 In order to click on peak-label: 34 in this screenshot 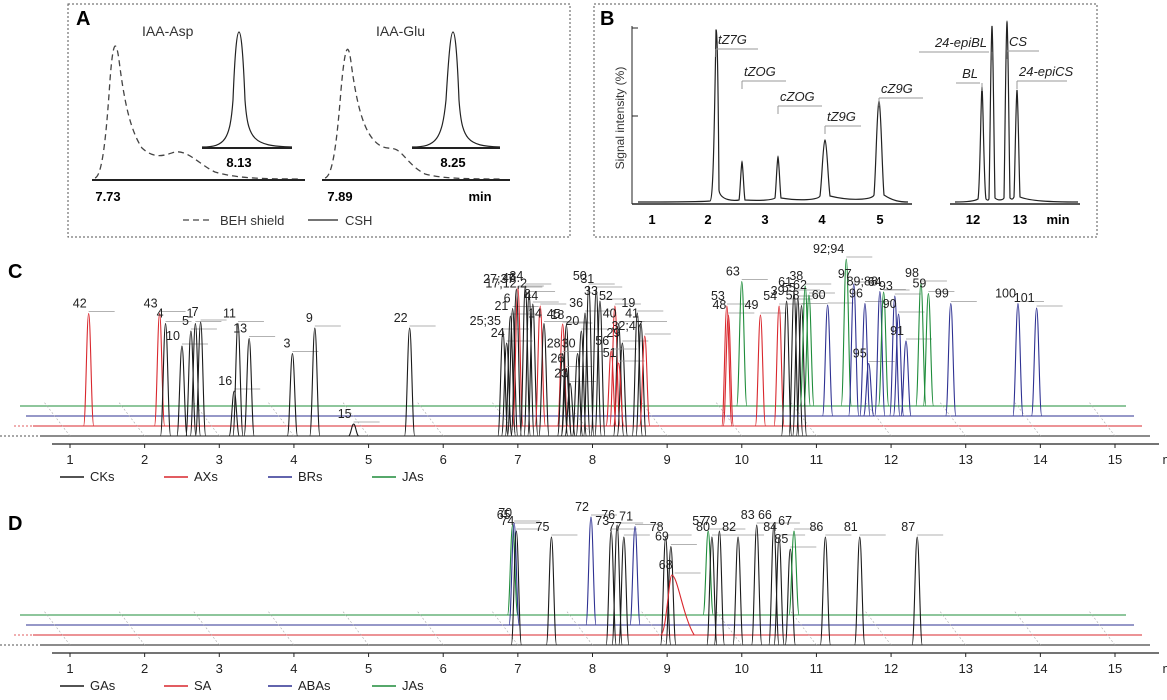, I will do `click(516, 276)`.